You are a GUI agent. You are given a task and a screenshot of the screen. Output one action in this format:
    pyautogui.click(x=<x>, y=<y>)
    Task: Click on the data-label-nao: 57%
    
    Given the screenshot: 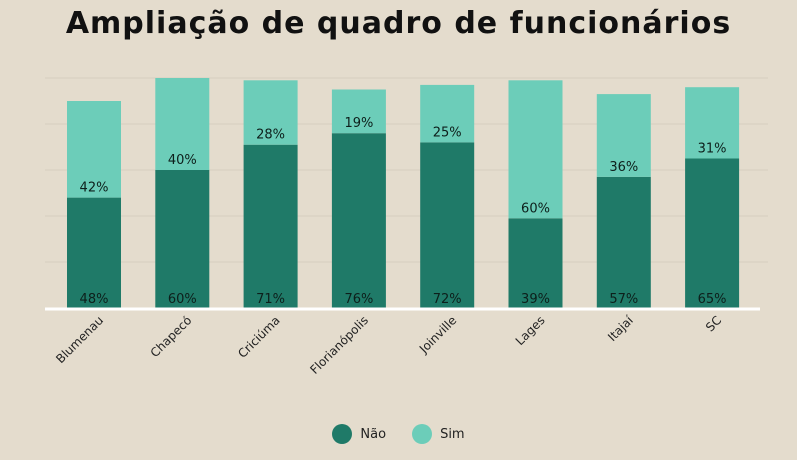 What is the action you would take?
    pyautogui.click(x=623, y=299)
    